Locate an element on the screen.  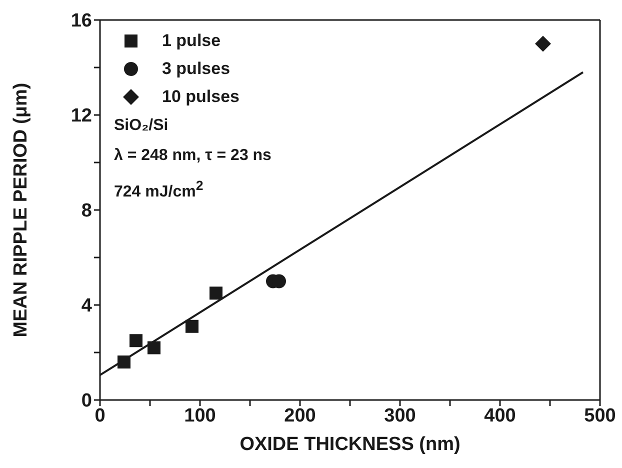
x-tick-label: 300 is located at coordinates (400, 415).